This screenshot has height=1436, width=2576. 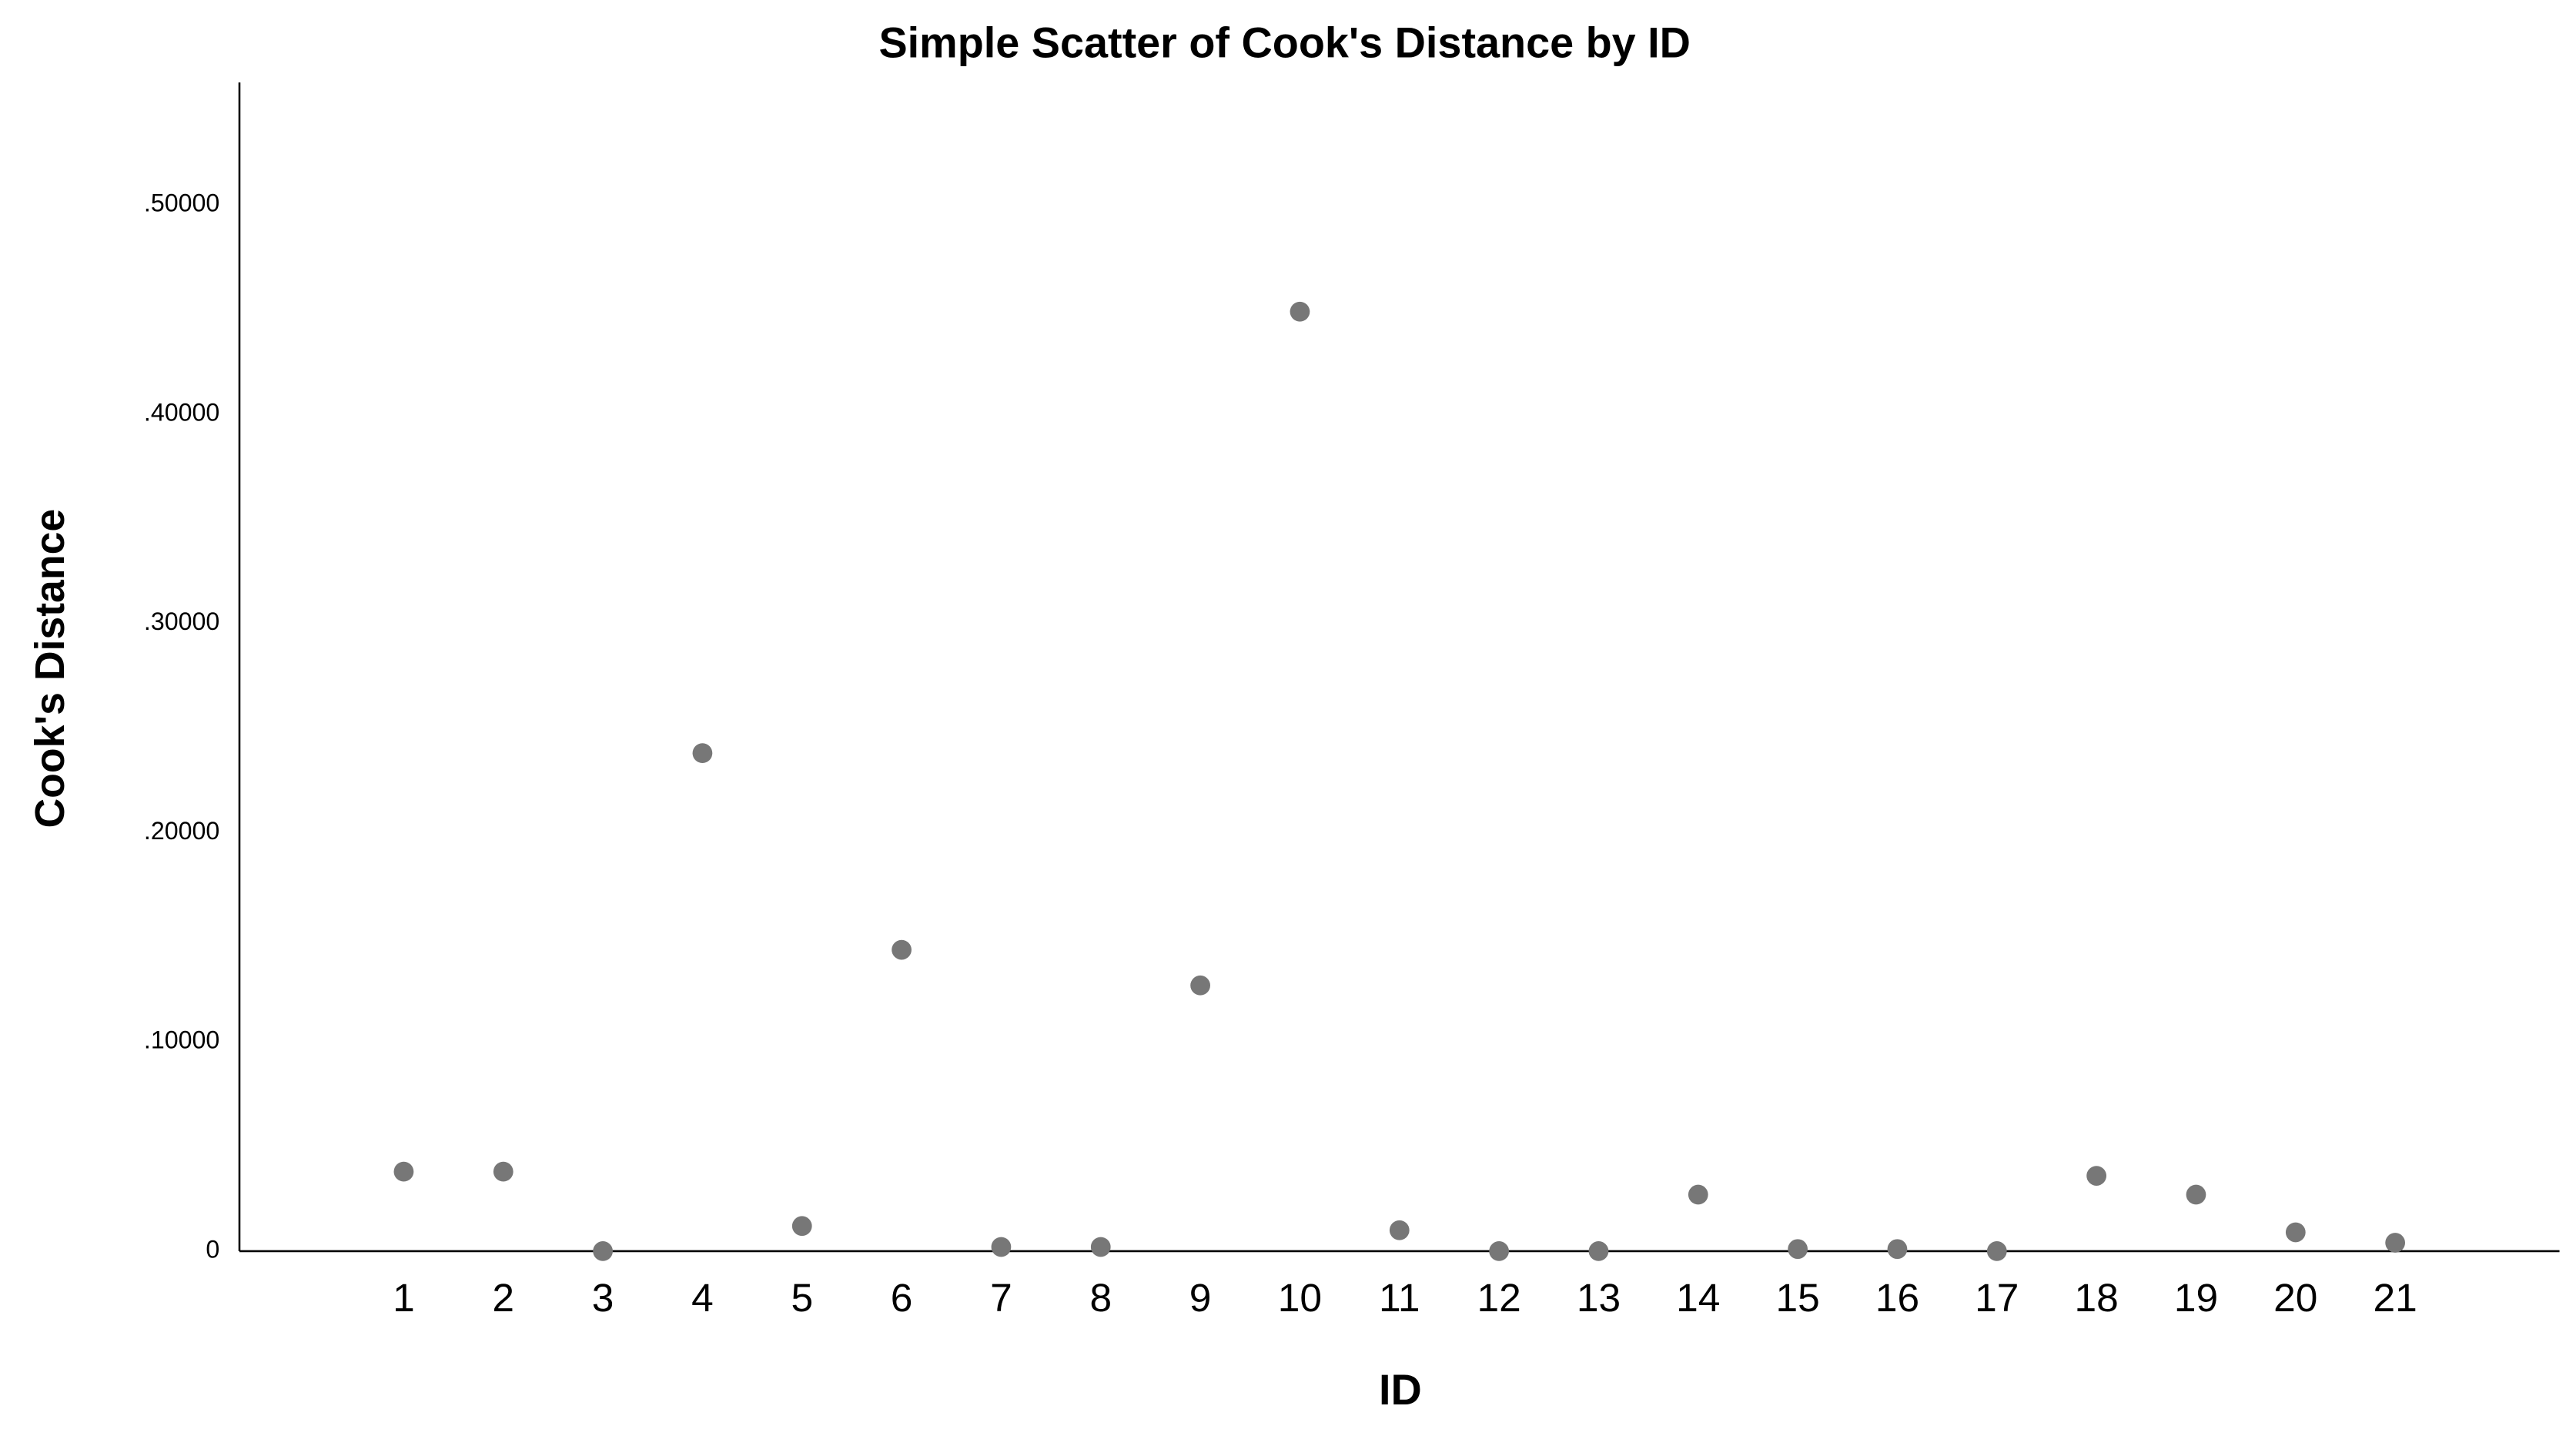 I want to click on x-tick-label: 9, so click(x=1200, y=1297).